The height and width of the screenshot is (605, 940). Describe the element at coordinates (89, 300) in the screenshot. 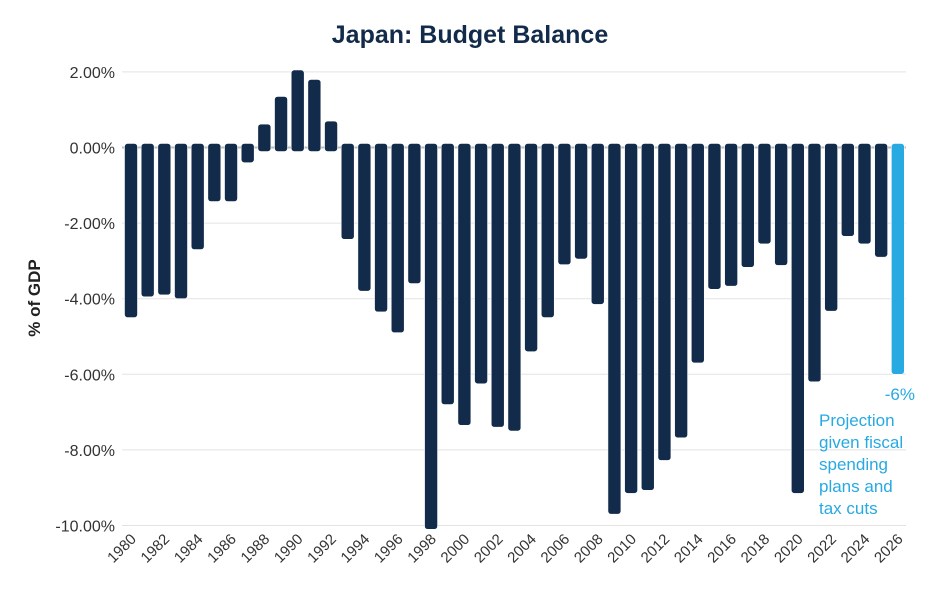

I see `y-tick-label: -4.00%` at that location.